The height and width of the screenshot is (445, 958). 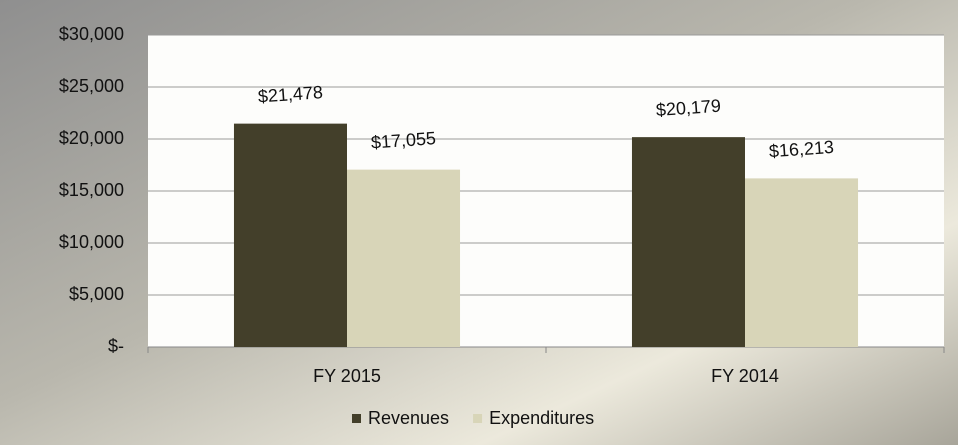 What do you see at coordinates (91, 190) in the screenshot?
I see `y-tick-label: $15,000` at bounding box center [91, 190].